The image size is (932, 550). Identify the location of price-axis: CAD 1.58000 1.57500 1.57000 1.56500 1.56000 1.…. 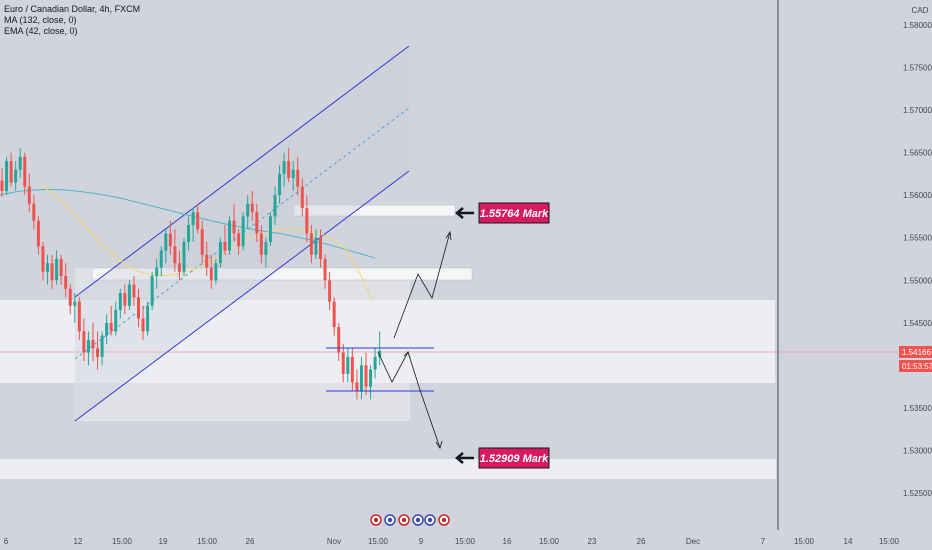
(915, 275).